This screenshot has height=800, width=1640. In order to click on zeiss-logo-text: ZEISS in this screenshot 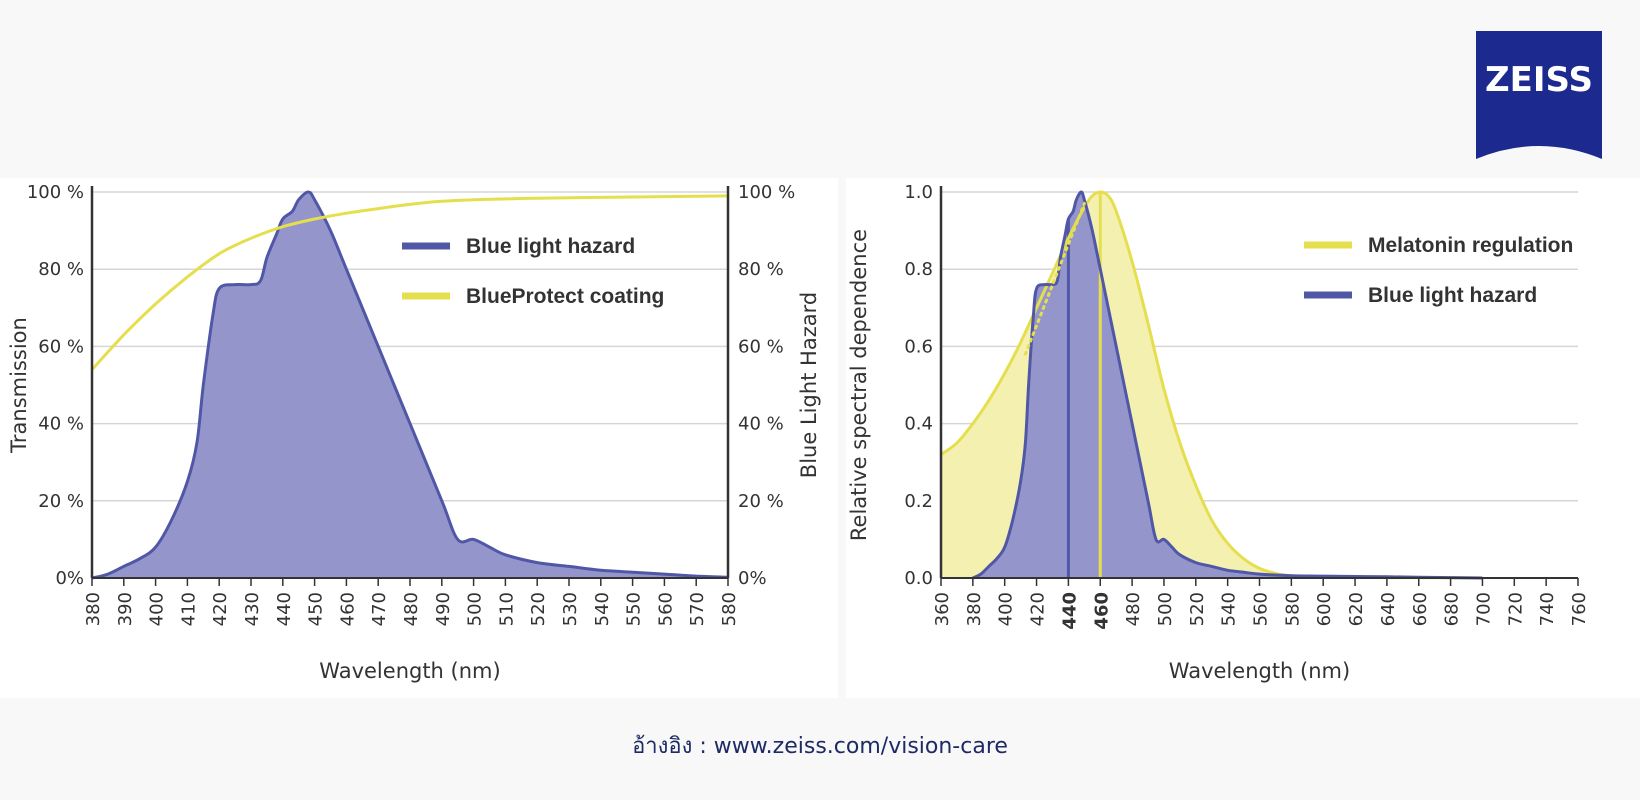, I will do `click(1539, 80)`.